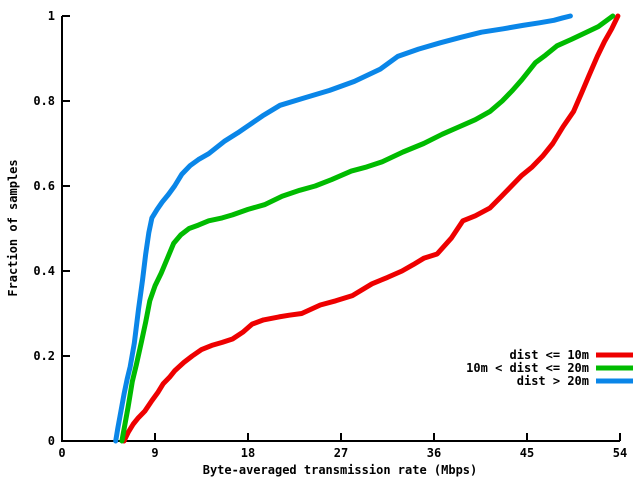 The width and height of the screenshot is (640, 480). What do you see at coordinates (248, 453) in the screenshot?
I see `x-tick-label: 18` at bounding box center [248, 453].